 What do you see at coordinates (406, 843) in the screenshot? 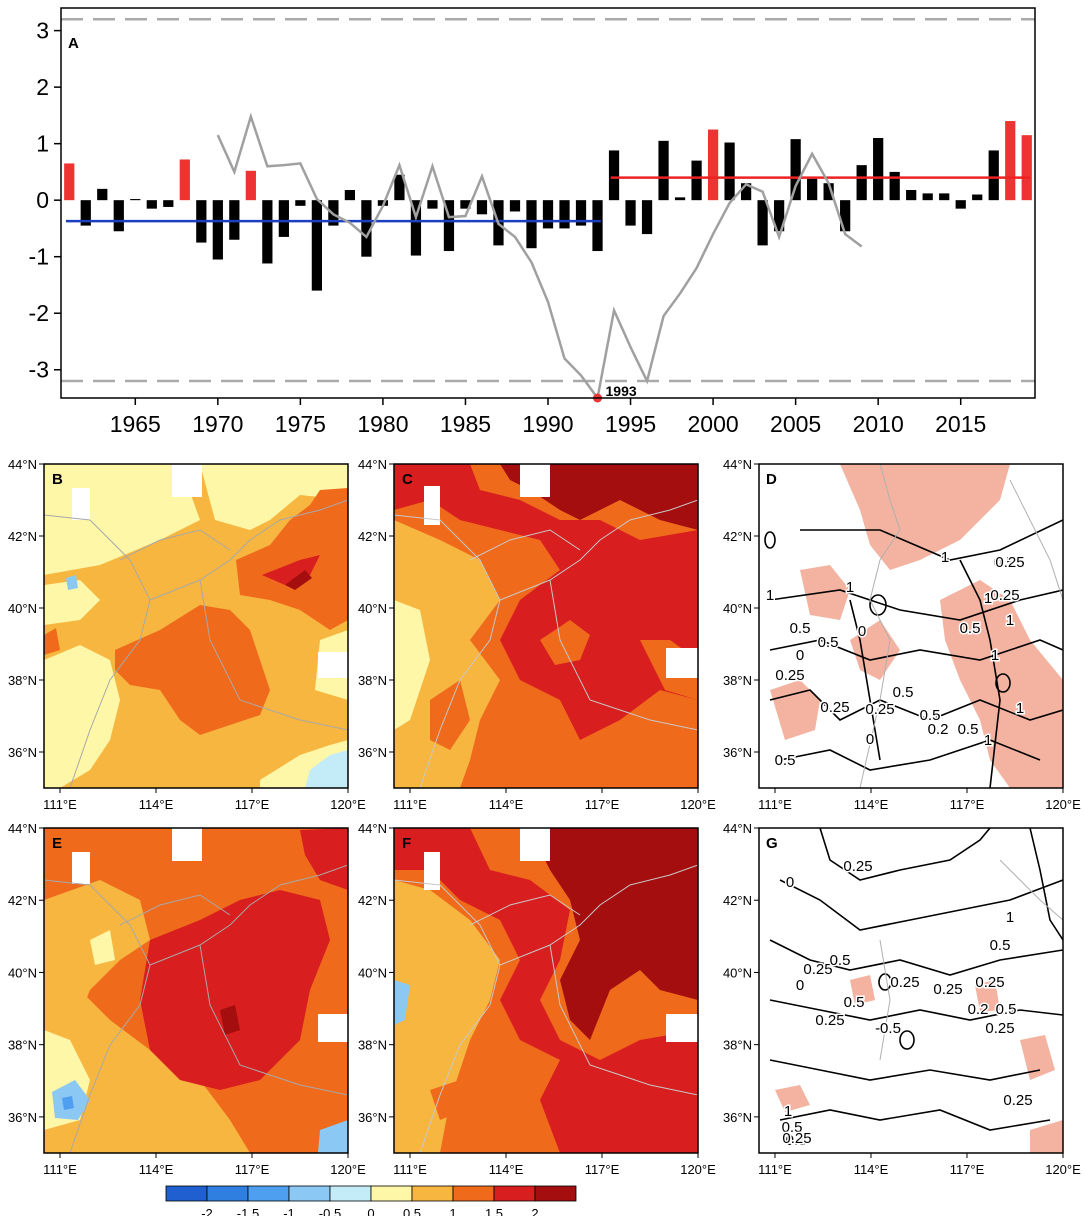
I see `panel-letter-f: F` at bounding box center [406, 843].